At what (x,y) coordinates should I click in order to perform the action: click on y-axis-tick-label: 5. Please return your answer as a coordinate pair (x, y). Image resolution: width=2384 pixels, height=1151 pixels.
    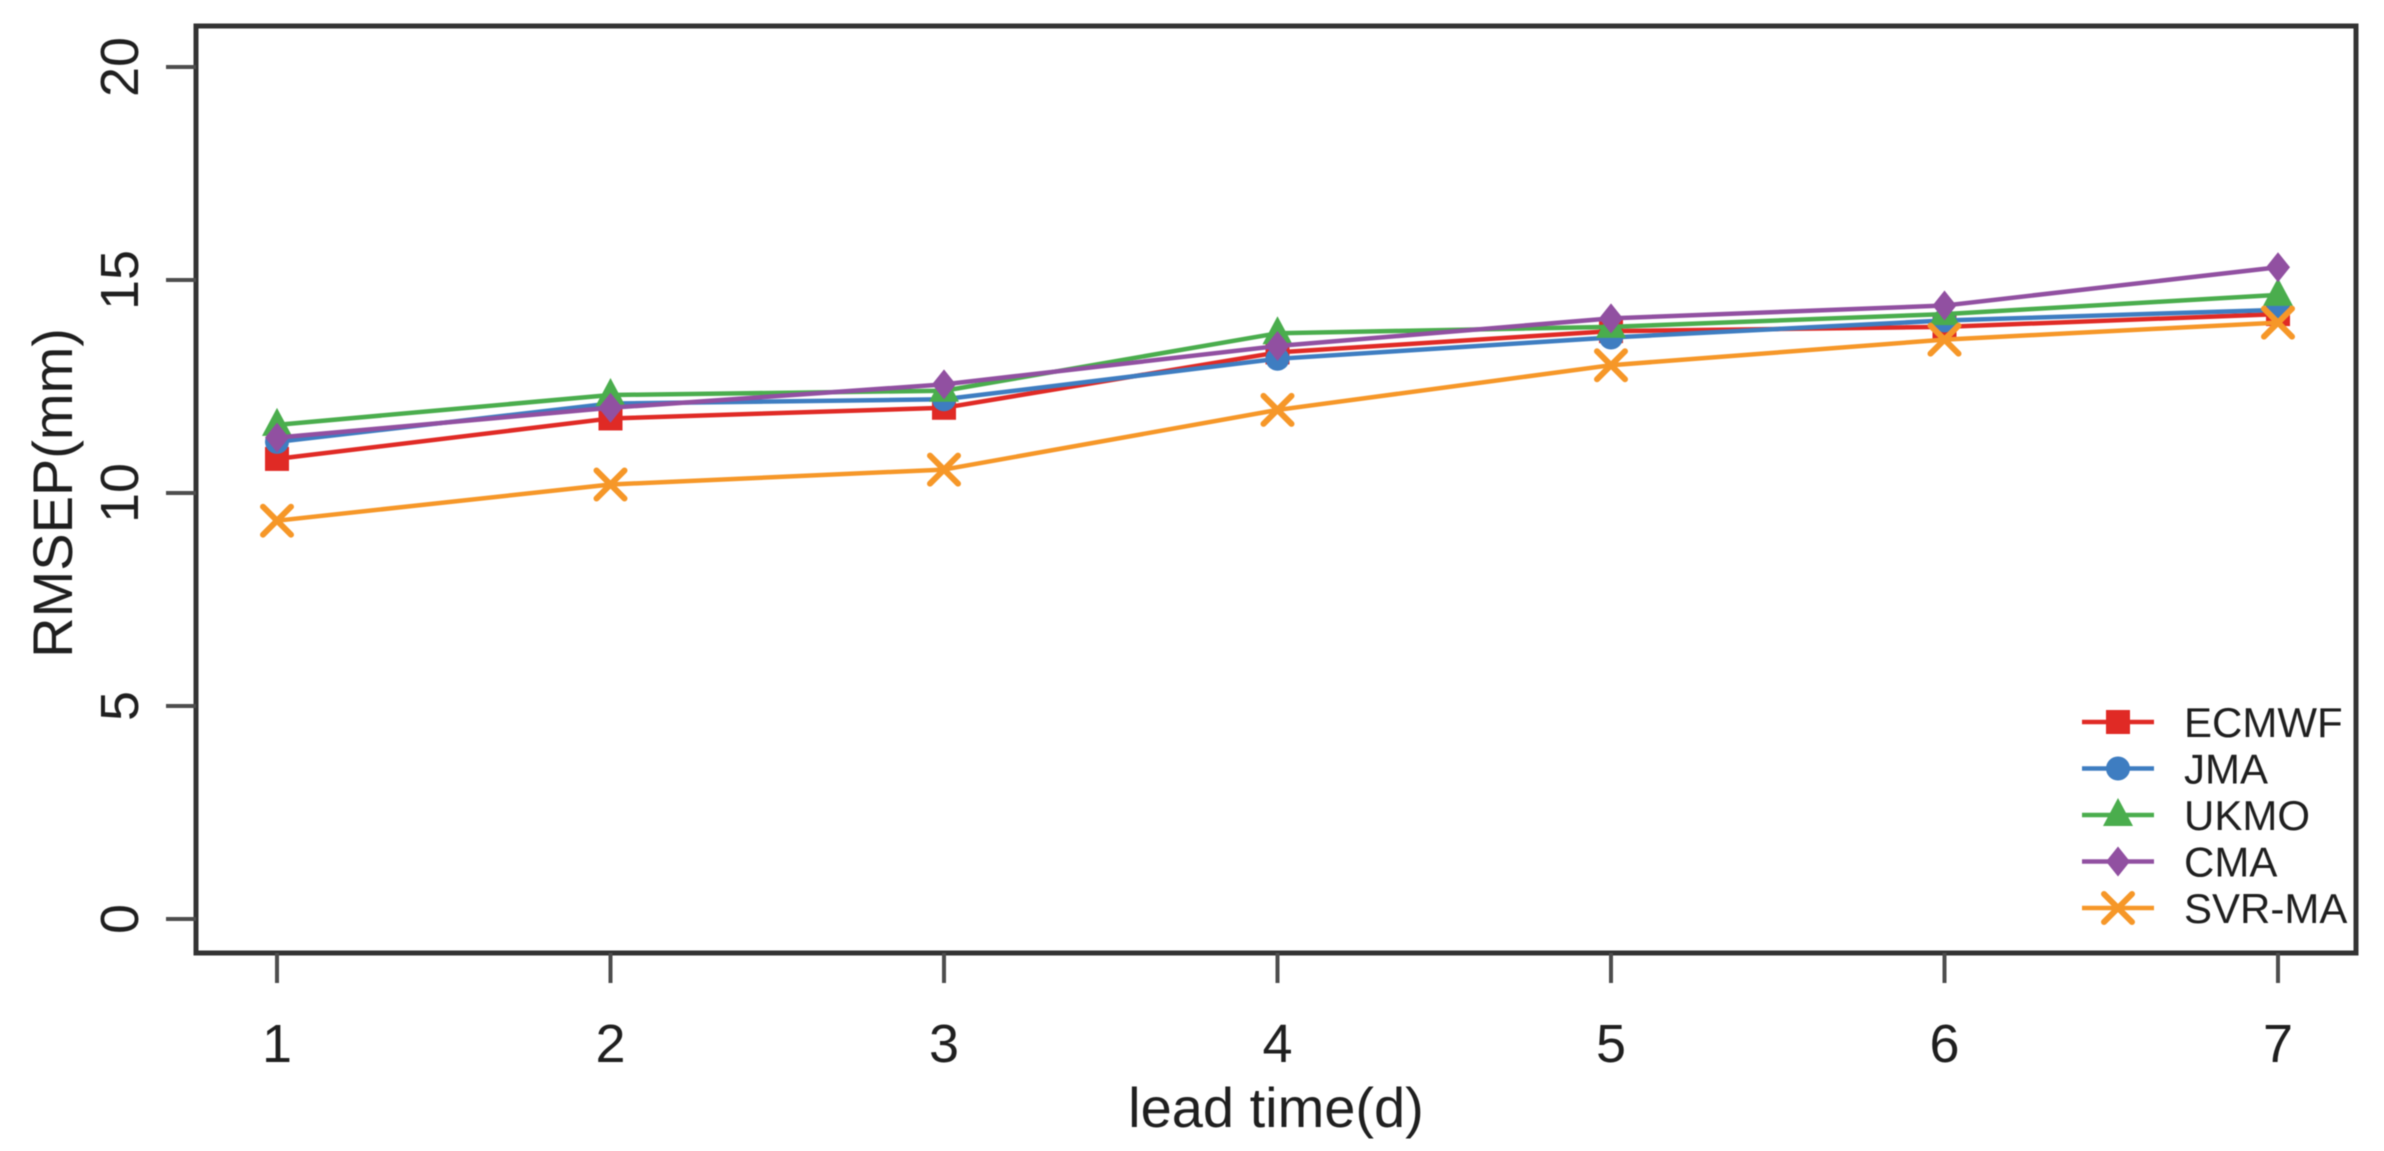
    Looking at the image, I should click on (120, 706).